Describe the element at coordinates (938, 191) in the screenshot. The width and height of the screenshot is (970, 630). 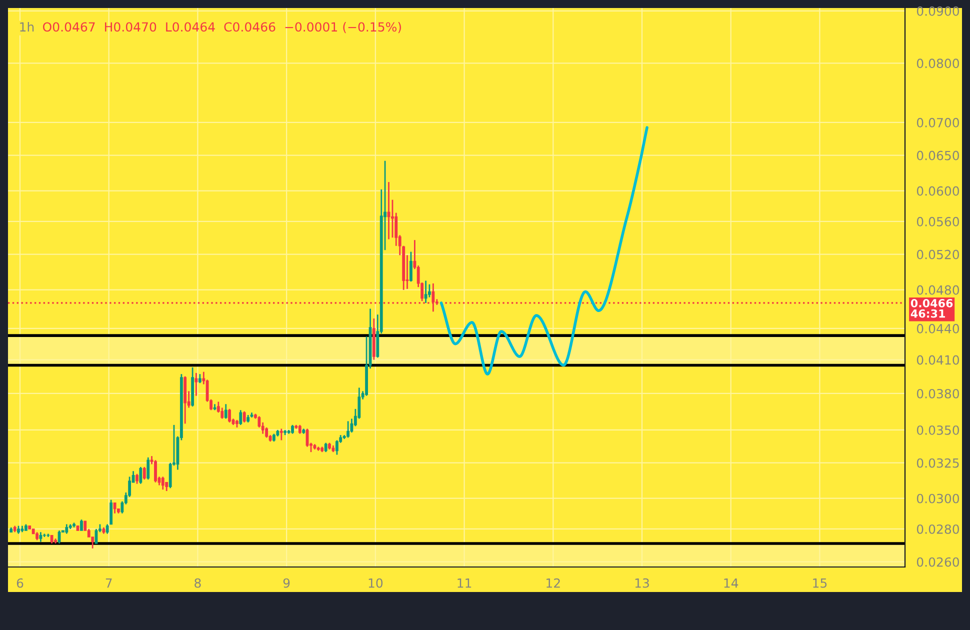
I see `y-tick-label: 0.0600` at that location.